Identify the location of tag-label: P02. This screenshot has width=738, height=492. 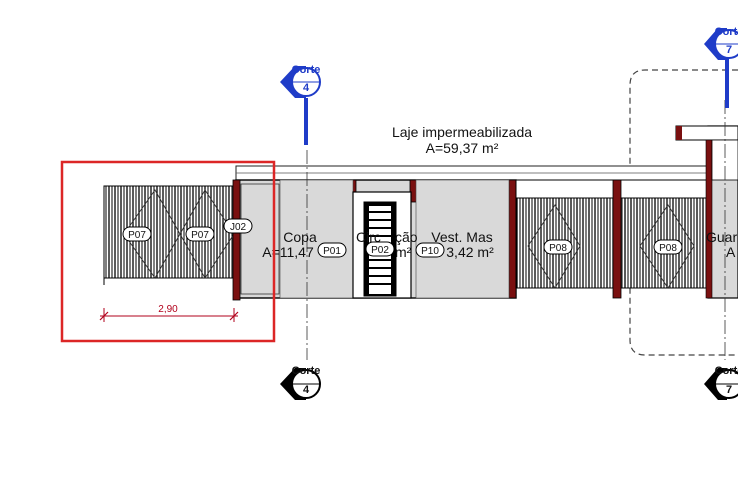
(380, 250).